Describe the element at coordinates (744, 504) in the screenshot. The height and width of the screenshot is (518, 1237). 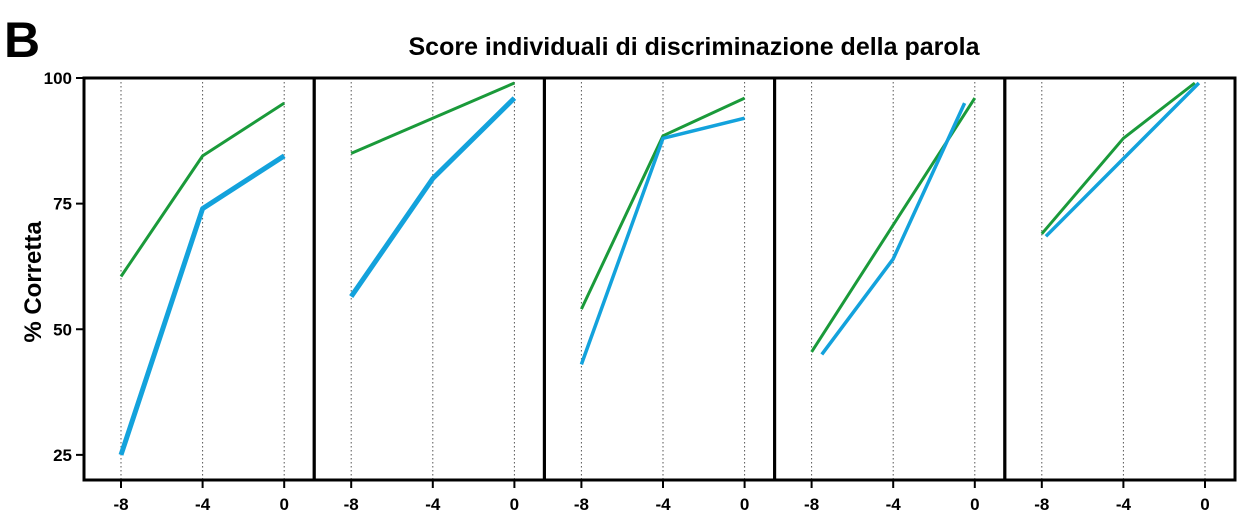
I see `x-tick-label-panel3-2: 0` at that location.